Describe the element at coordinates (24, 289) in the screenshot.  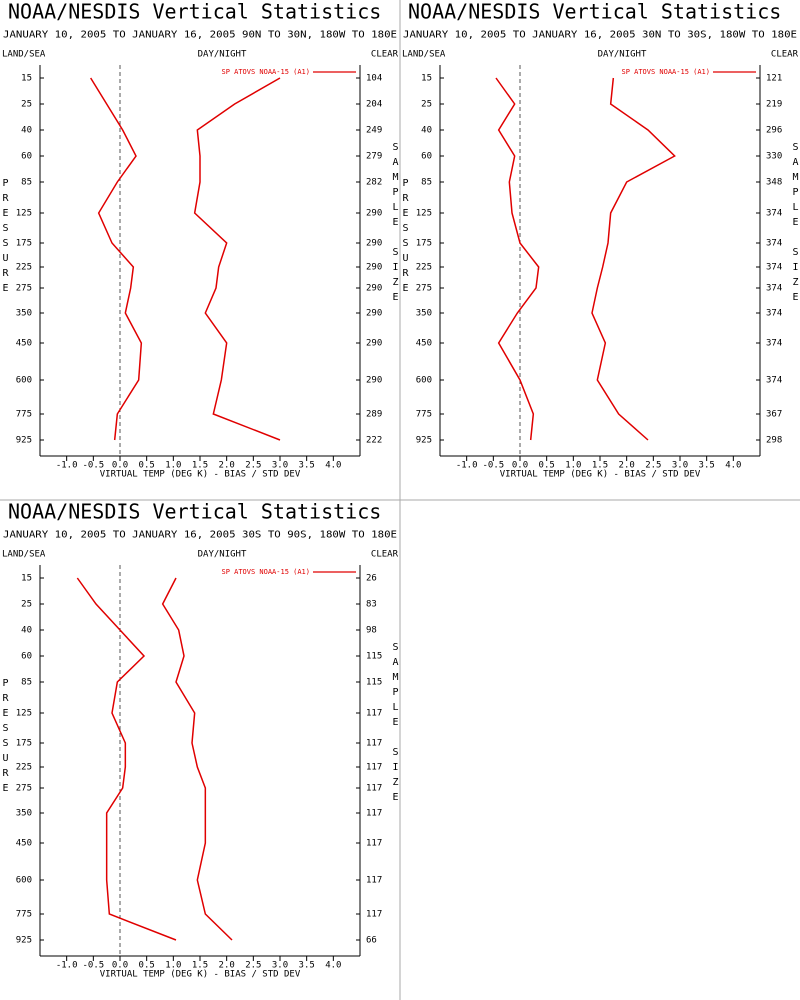
I see `y-tick-label: 275` at that location.